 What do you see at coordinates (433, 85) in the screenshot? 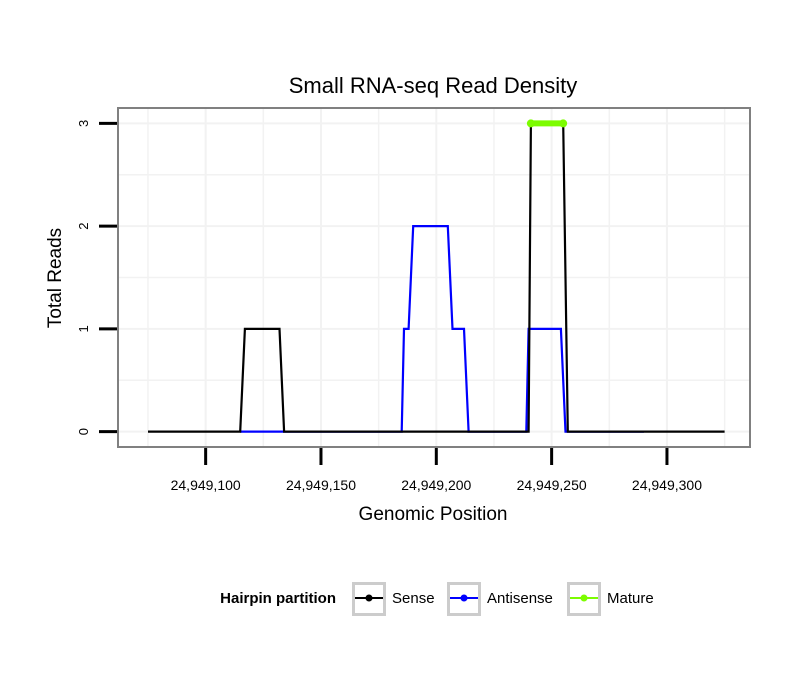
I see `chart-title: Small RNA-seq Read Density` at bounding box center [433, 85].